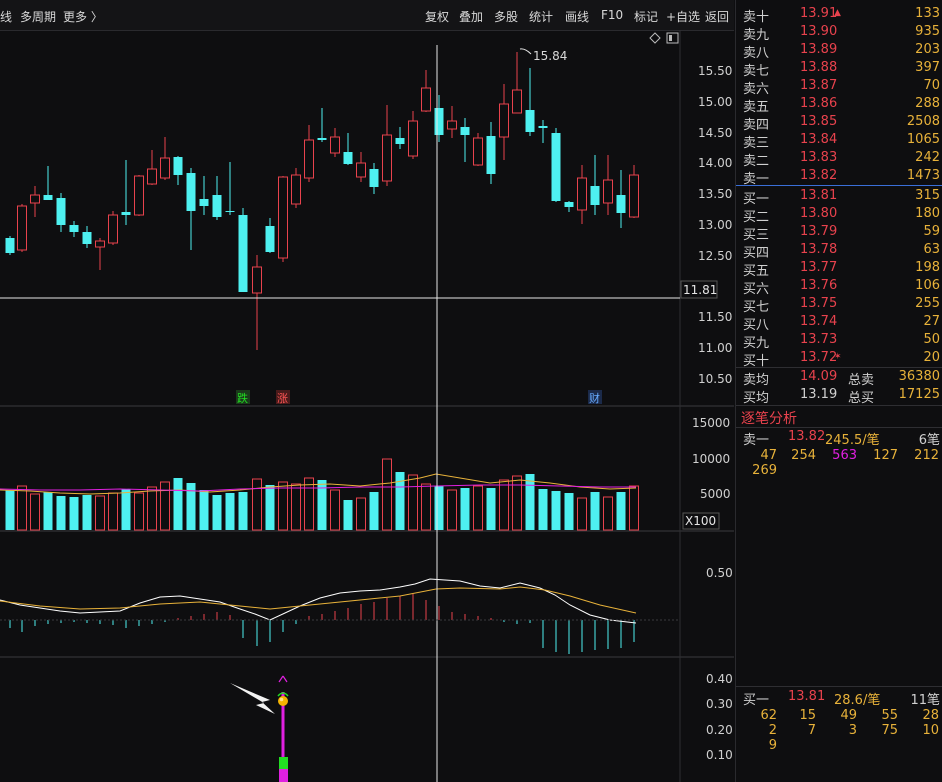 The height and width of the screenshot is (782, 942). Describe the element at coordinates (839, 15) in the screenshot. I see `ask-row: 卖十 13.91 133 ▲` at that location.